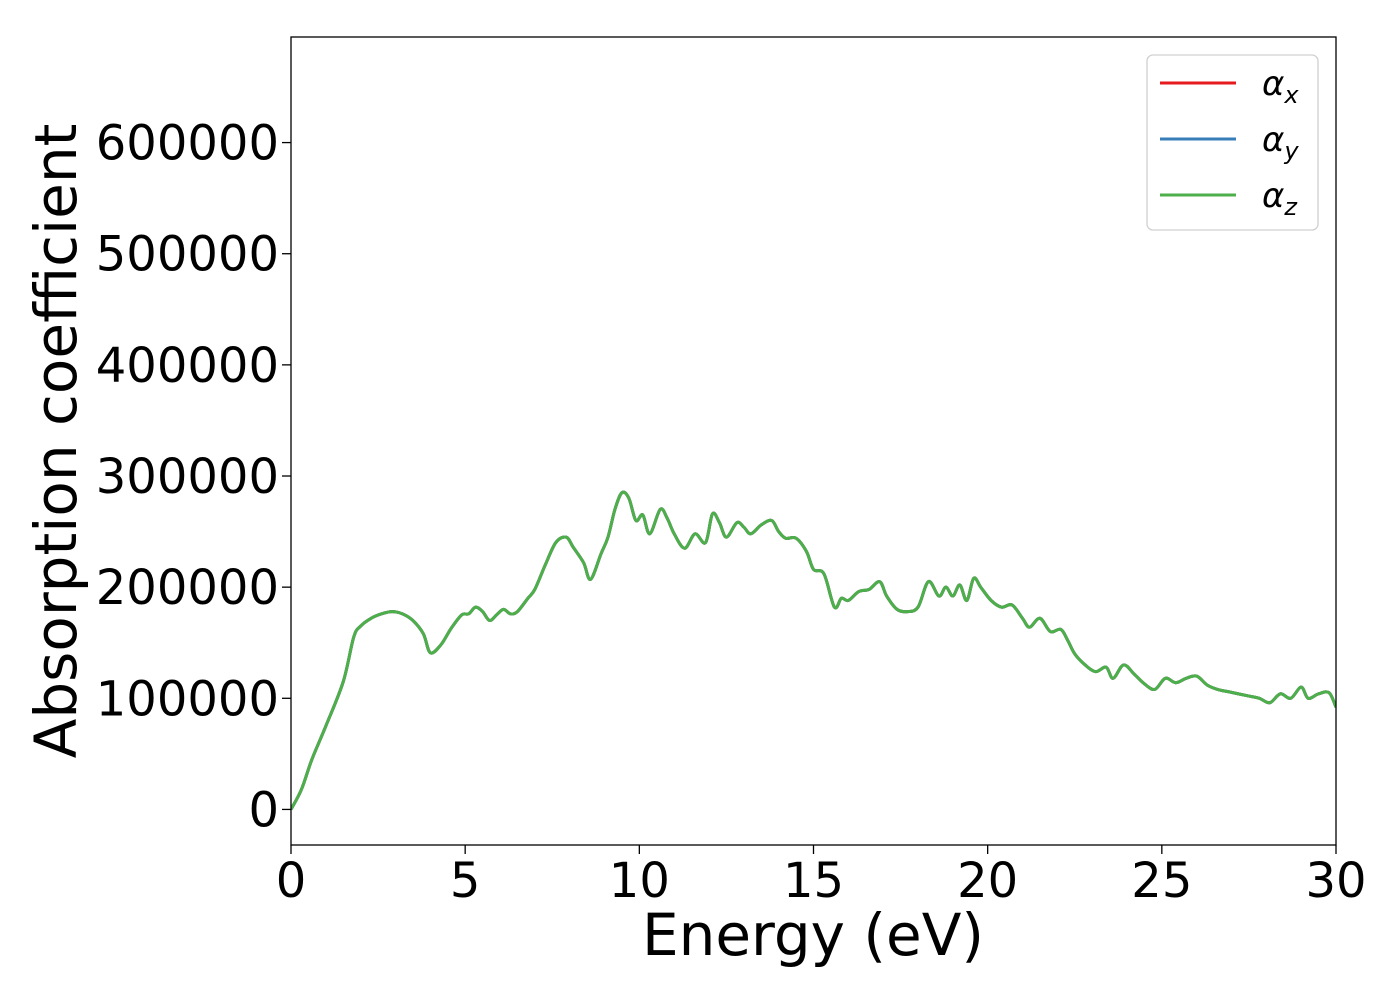 The image size is (1400, 1000). Describe the element at coordinates (263, 810) in the screenshot. I see `y-tick-label: 0` at that location.